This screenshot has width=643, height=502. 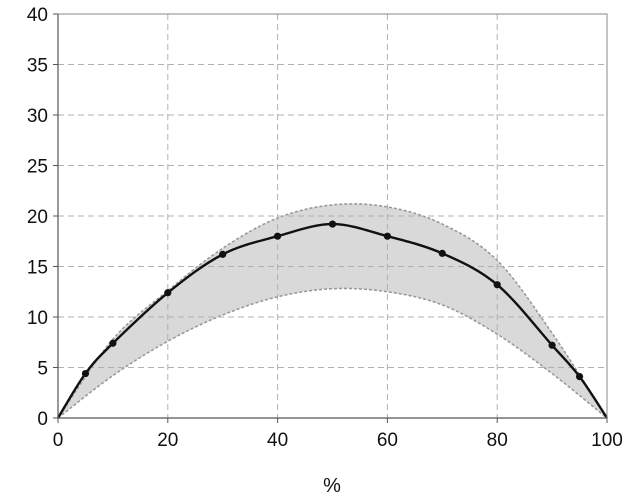 What do you see at coordinates (167, 440) in the screenshot?
I see `x-tick-label: 20` at bounding box center [167, 440].